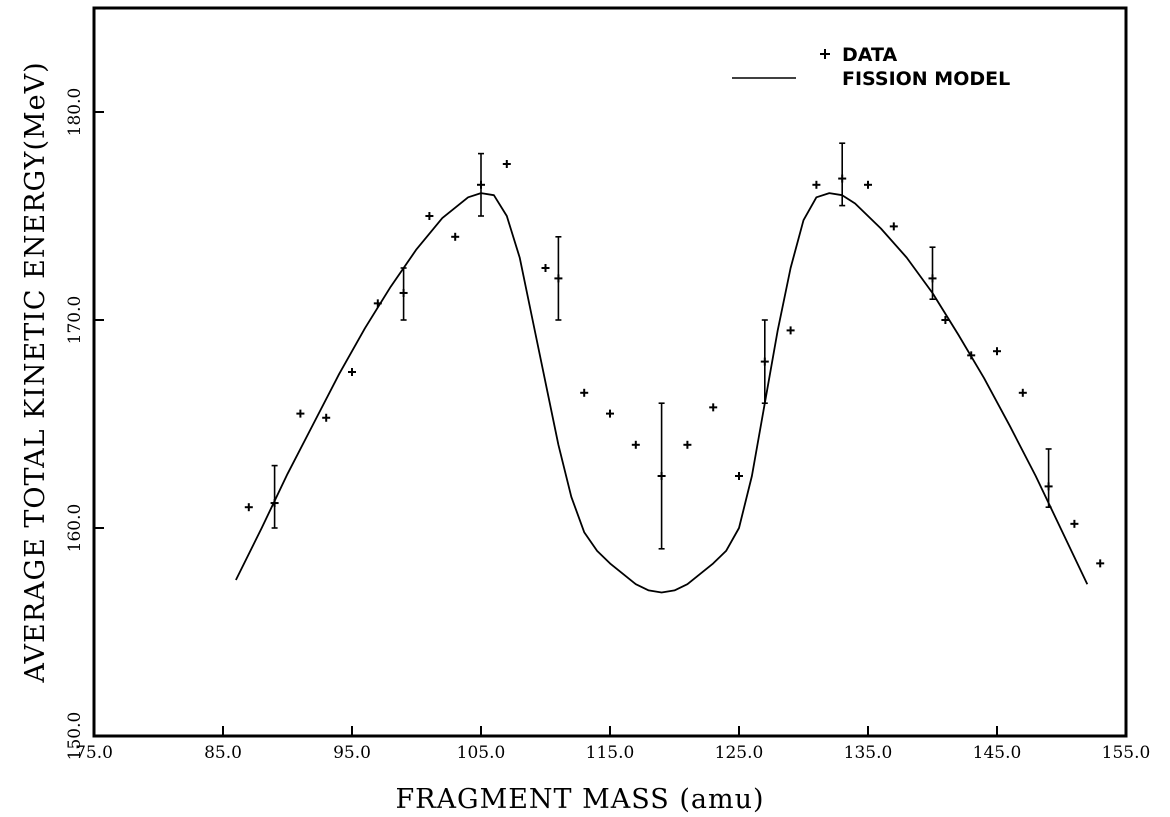  Describe the element at coordinates (997, 753) in the screenshot. I see `x-tick-label: 145.0` at that location.